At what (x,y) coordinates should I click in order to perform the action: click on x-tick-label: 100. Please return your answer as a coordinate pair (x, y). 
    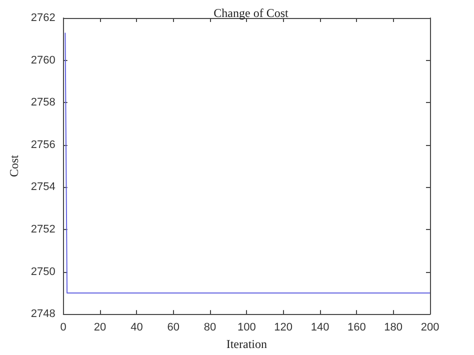
    Looking at the image, I should click on (247, 328).